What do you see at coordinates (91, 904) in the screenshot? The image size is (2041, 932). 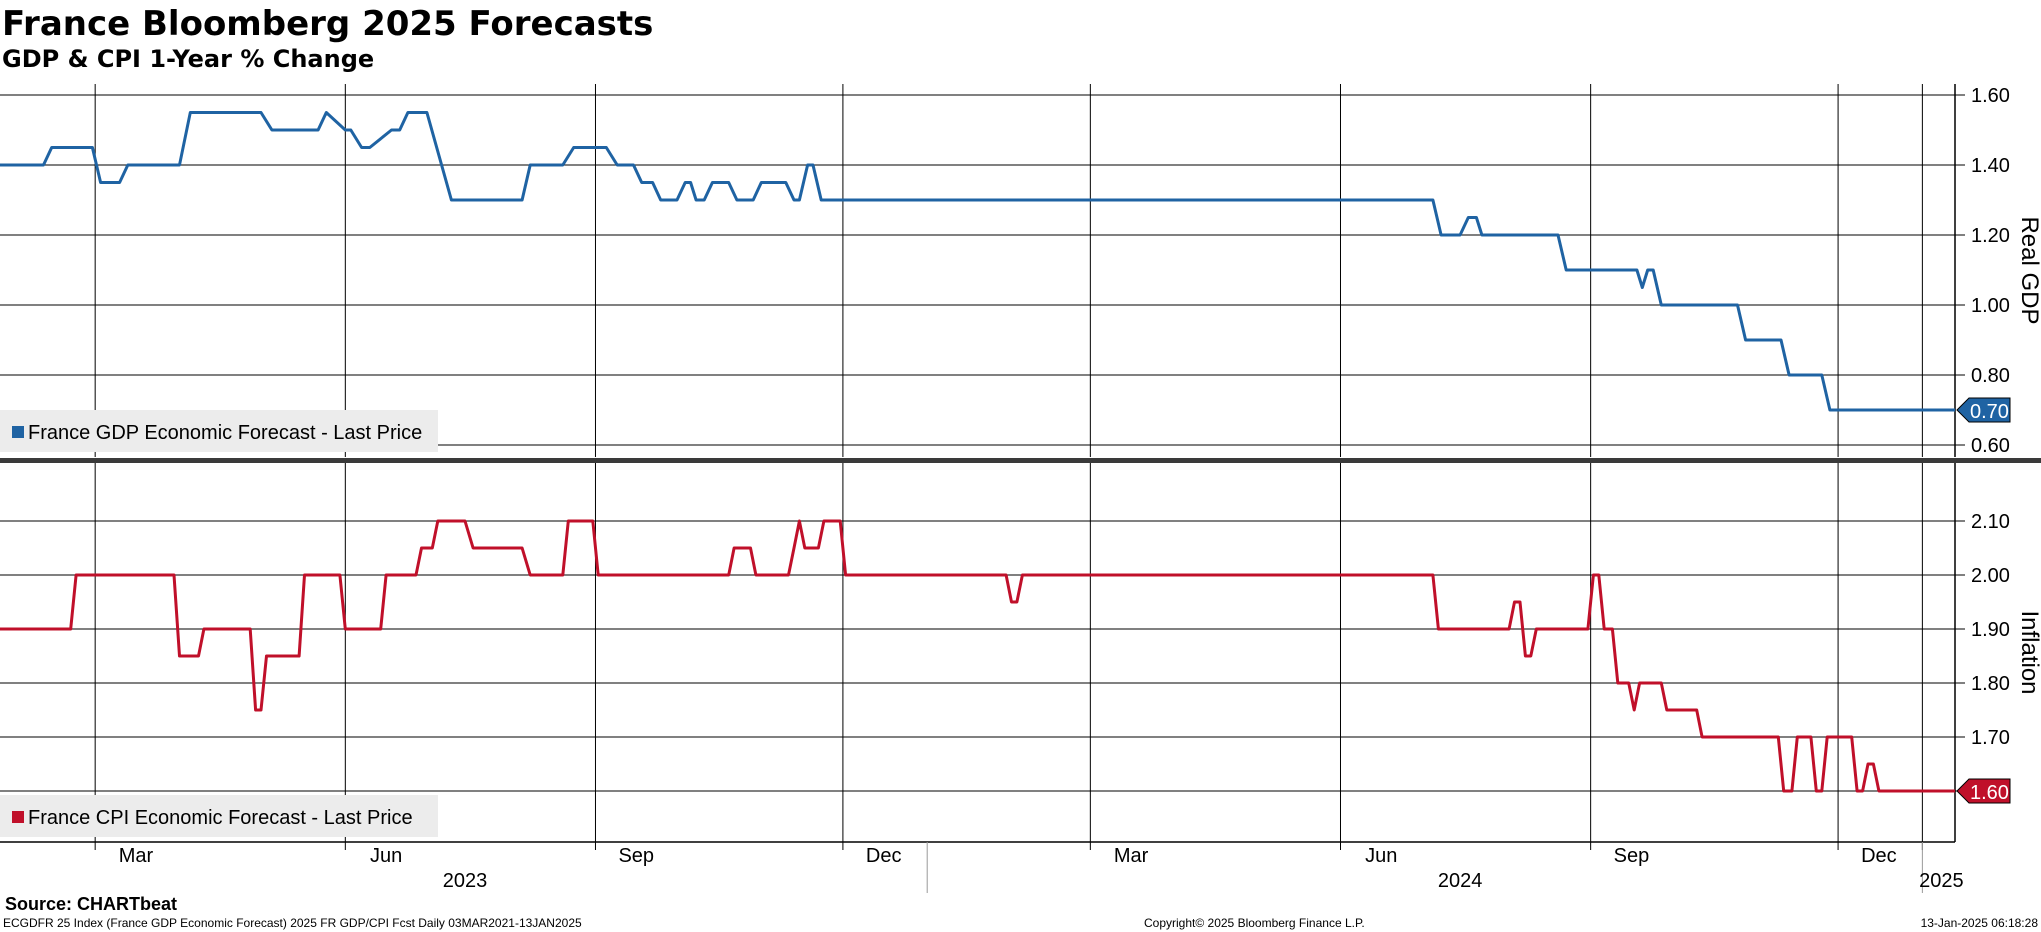 I see `source-label: Source: CHARTbeat` at bounding box center [91, 904].